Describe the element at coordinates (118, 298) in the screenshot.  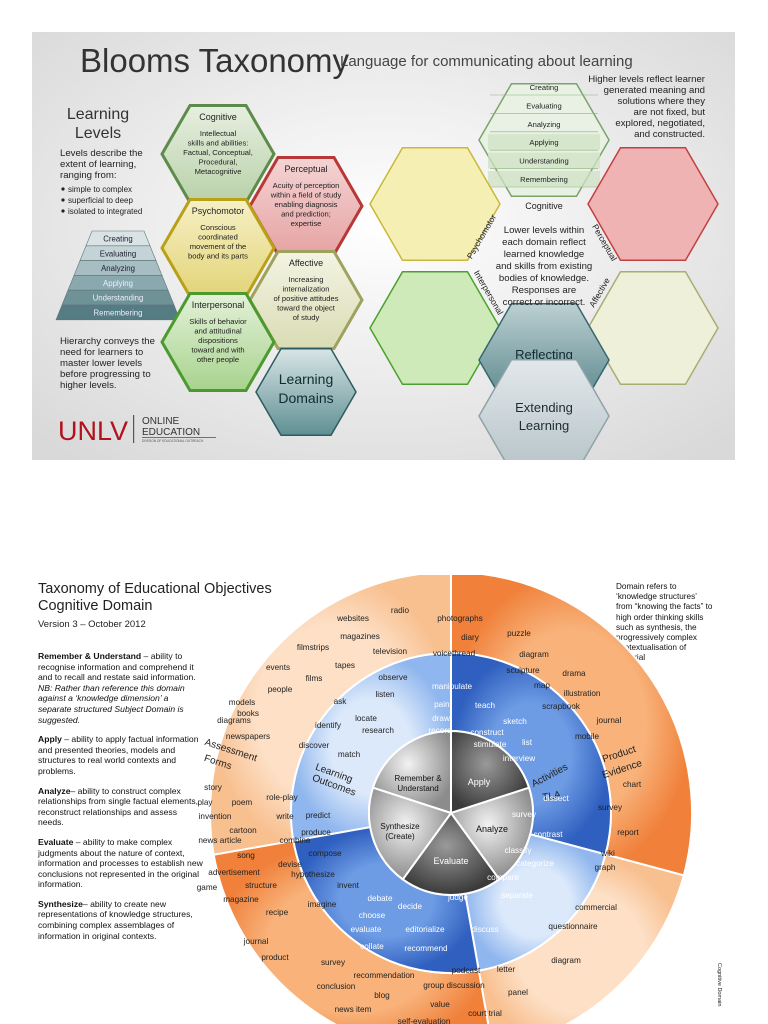
I see `svg-text: Understanding` at that location.